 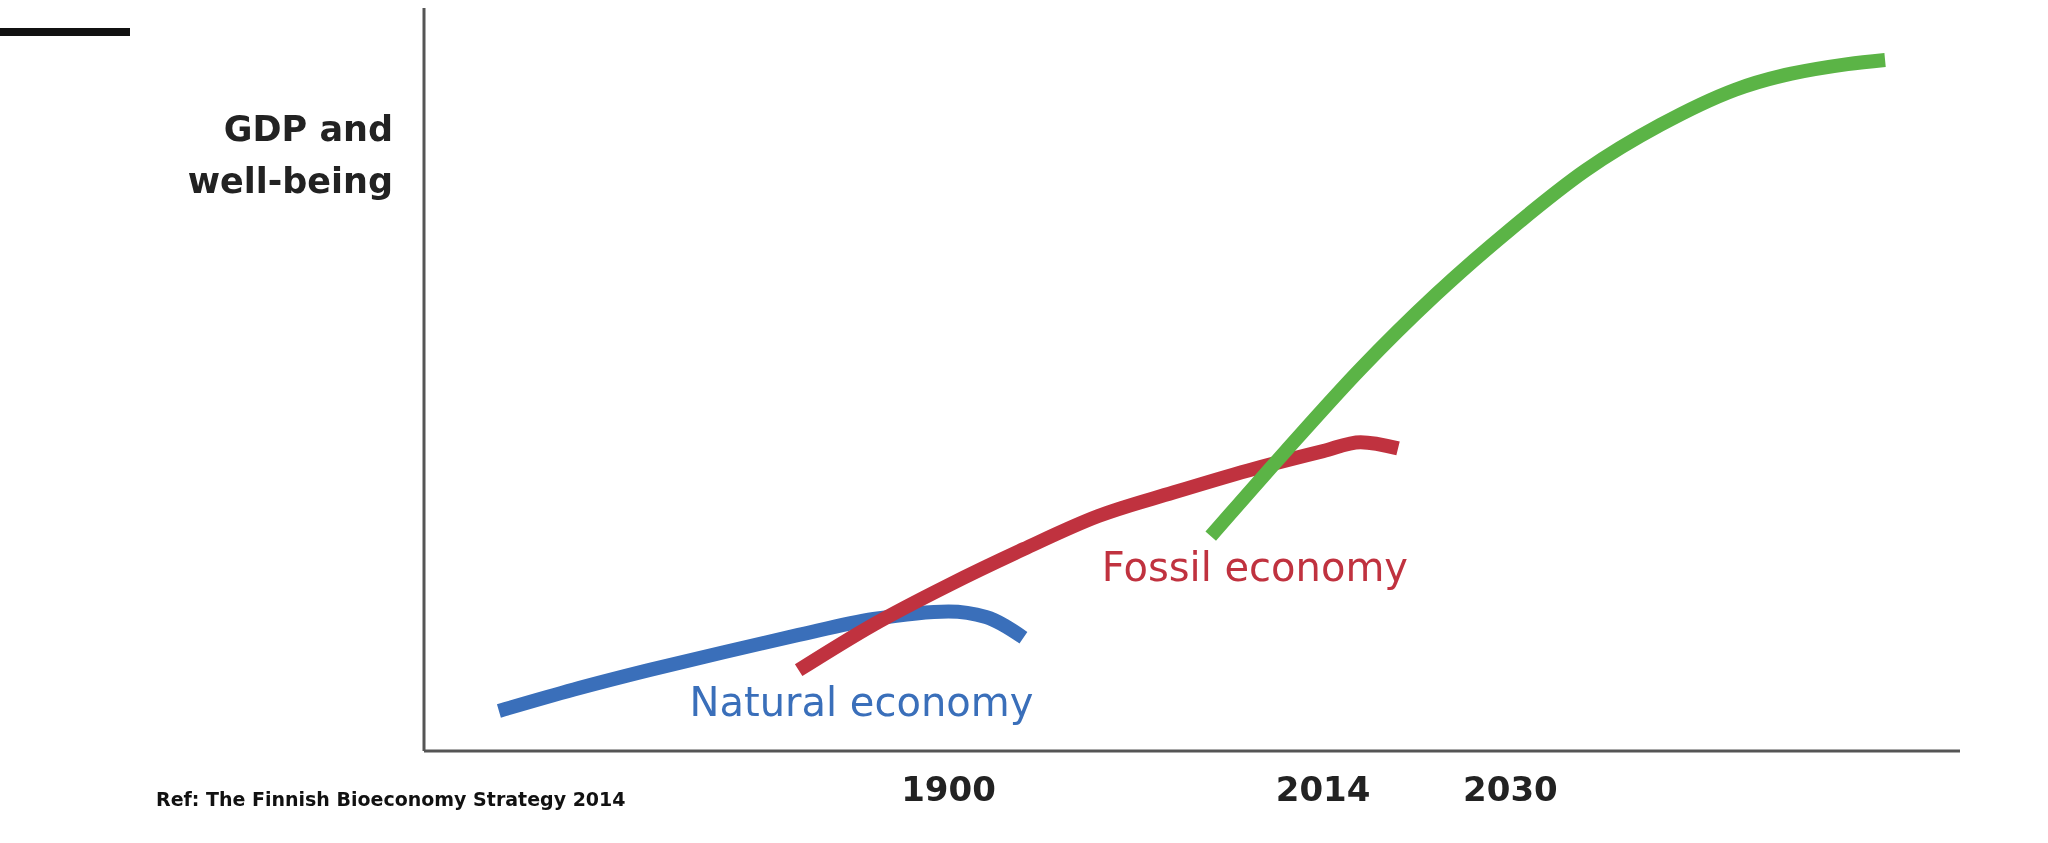 I want to click on x-tick-label: 2014, so click(x=1323, y=789).